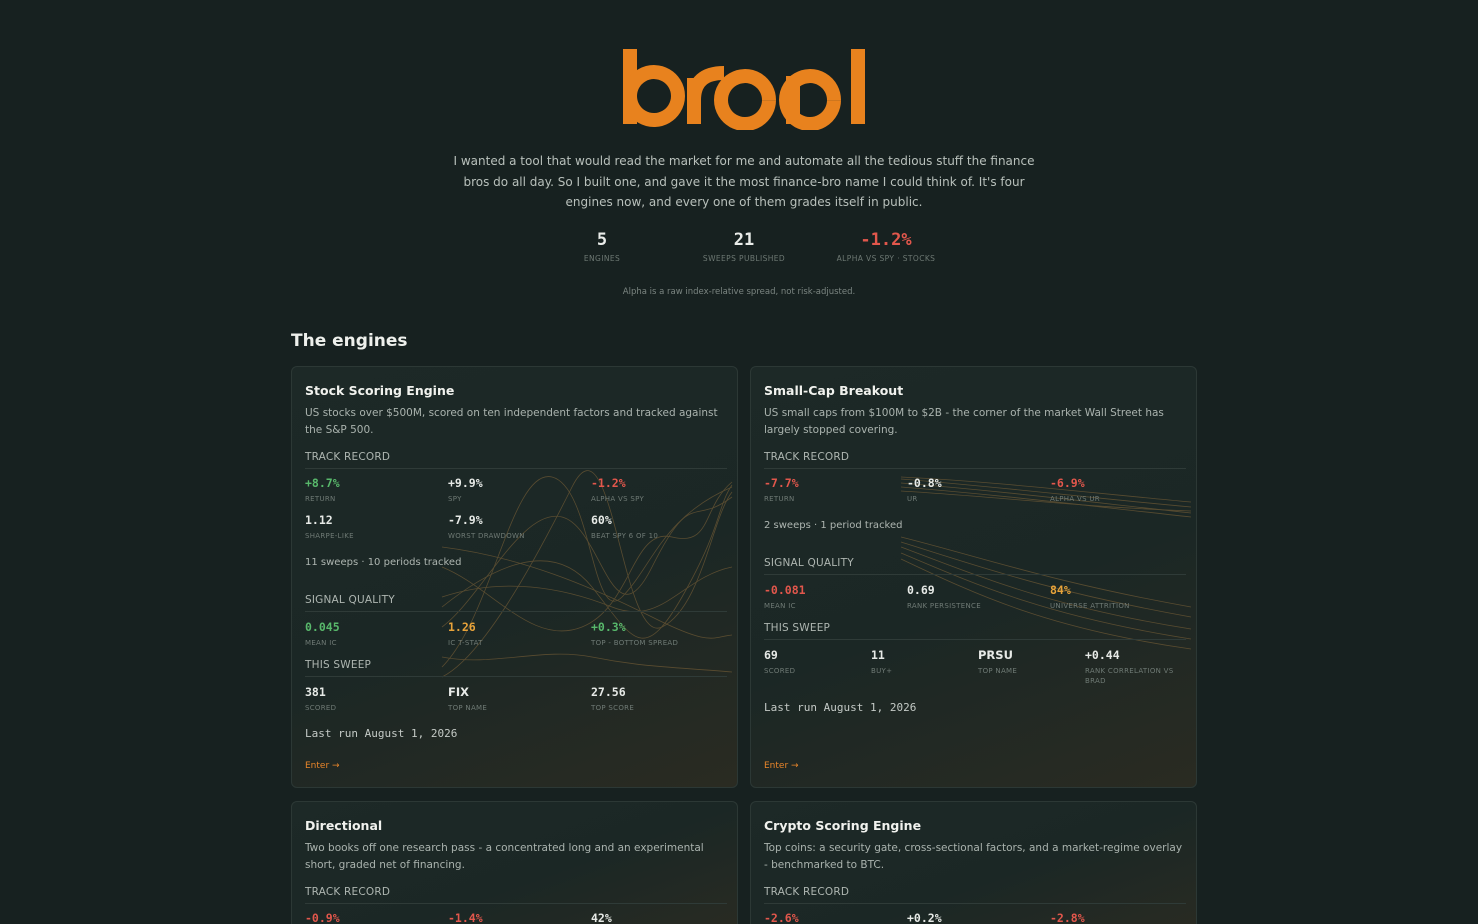  What do you see at coordinates (635, 643) in the screenshot?
I see `metric-label: TOP - BOTTOM SPREAD` at bounding box center [635, 643].